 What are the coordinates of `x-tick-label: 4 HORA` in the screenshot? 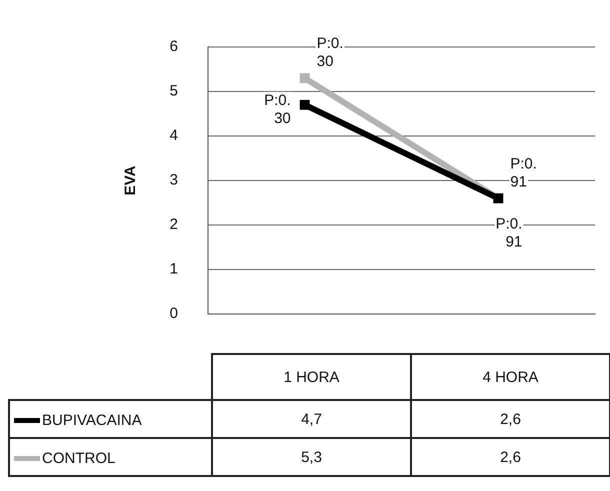 It's located at (510, 377).